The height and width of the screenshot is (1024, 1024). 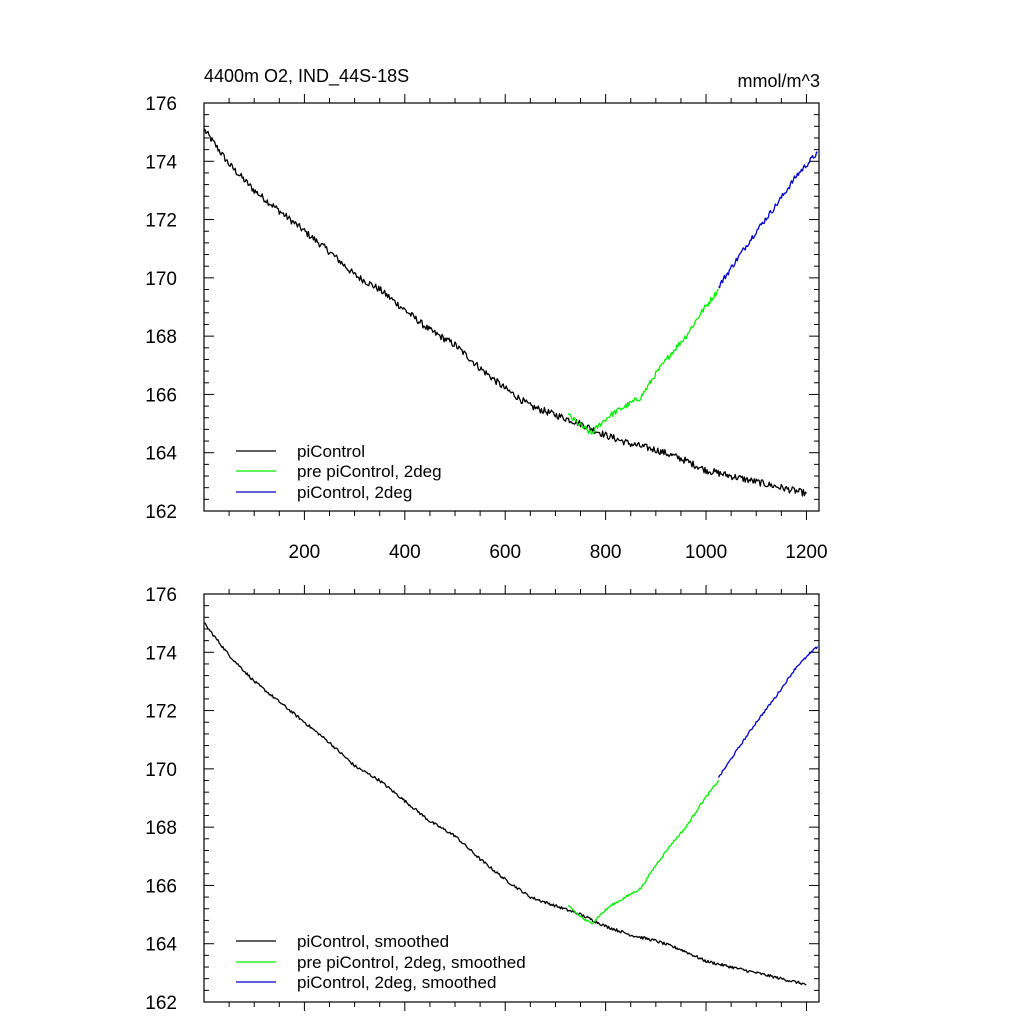 I want to click on top-panel-title: 4400m O2, IND_44S-18S, so click(x=306, y=76).